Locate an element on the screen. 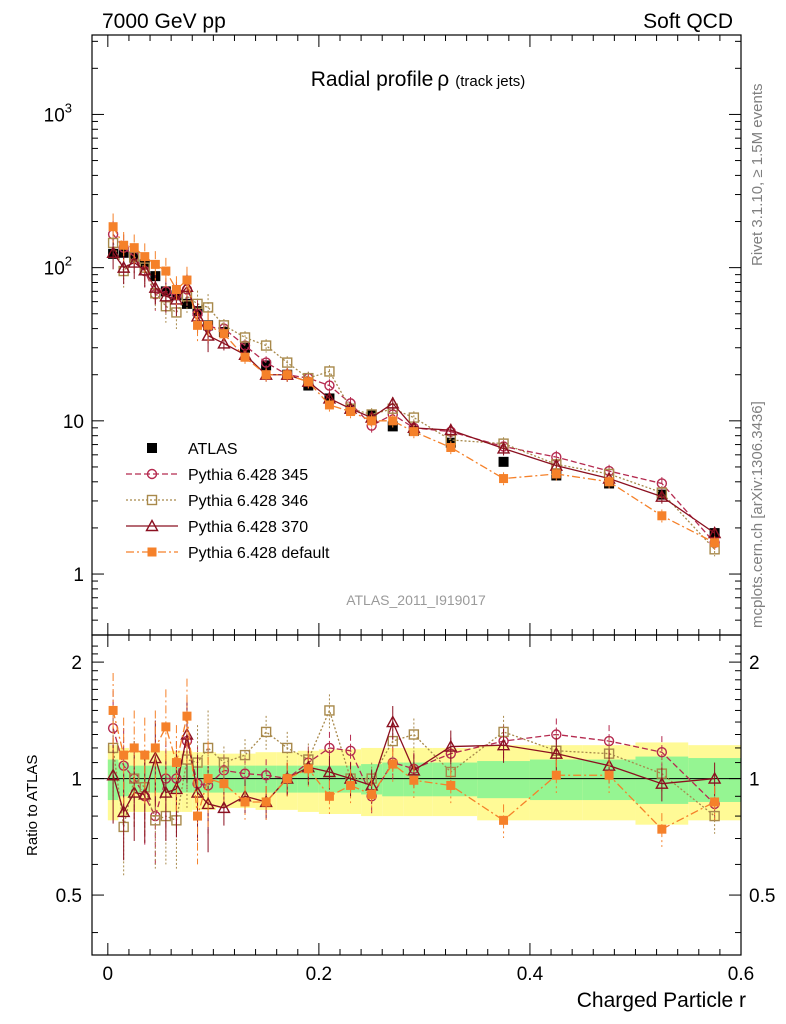  y-tick-label: 1 is located at coordinates (78, 575).